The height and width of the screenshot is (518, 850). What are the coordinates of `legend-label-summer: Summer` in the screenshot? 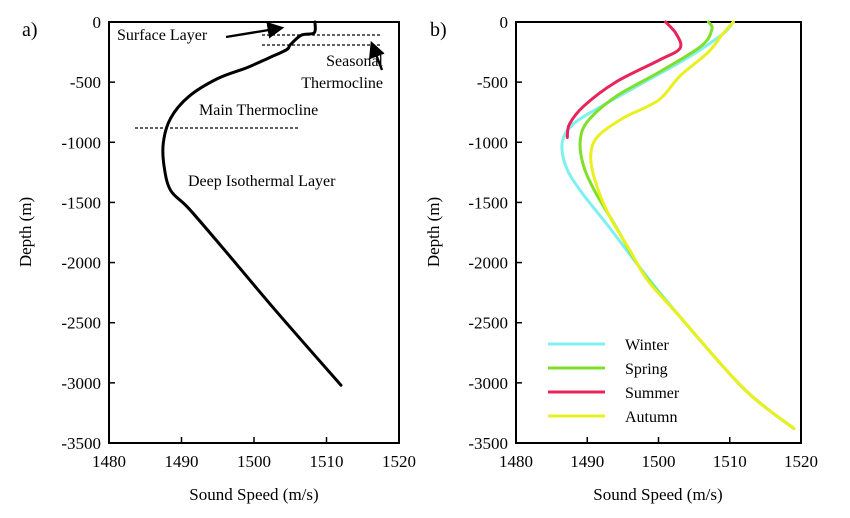 It's located at (652, 393).